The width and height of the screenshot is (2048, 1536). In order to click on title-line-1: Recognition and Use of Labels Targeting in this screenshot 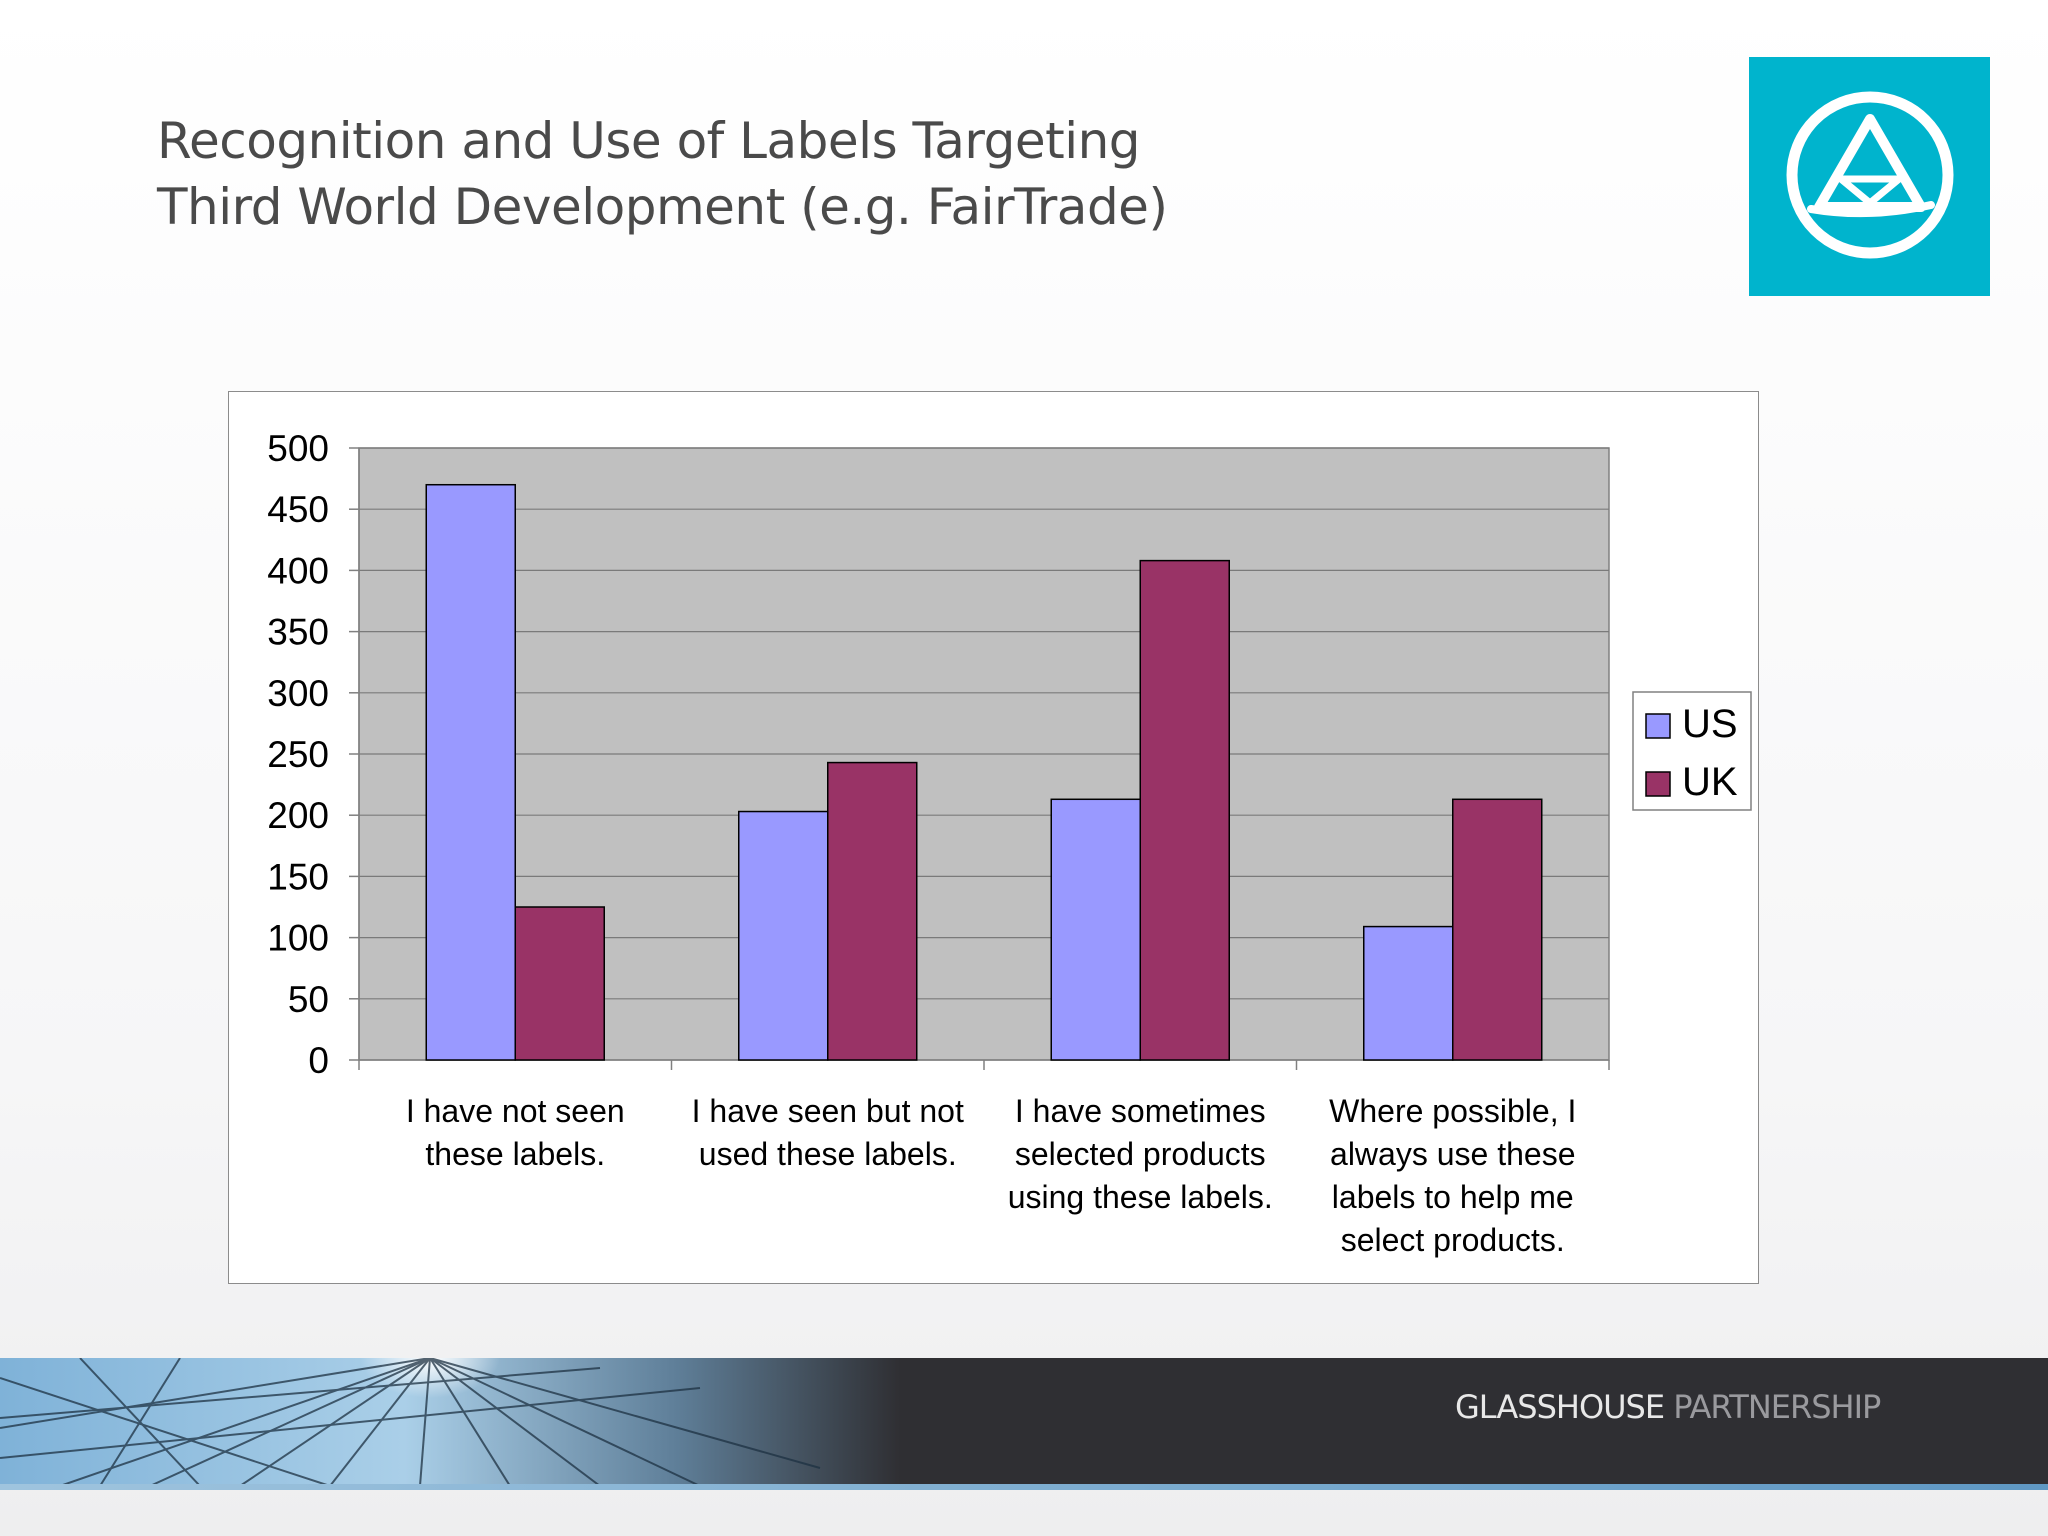, I will do `click(649, 141)`.